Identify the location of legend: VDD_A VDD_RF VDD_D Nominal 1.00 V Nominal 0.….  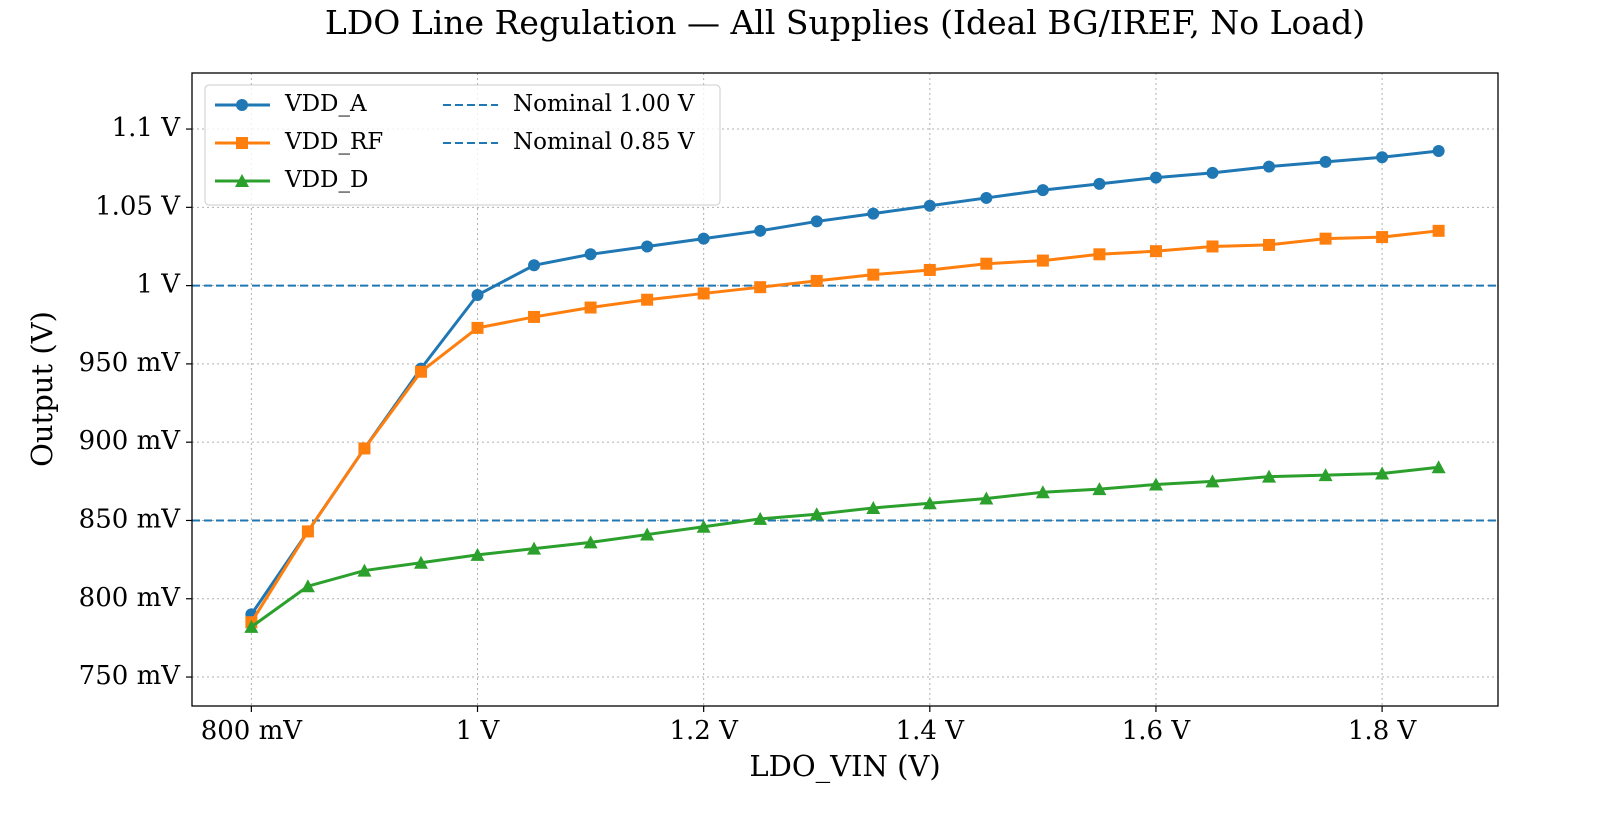
(462, 145).